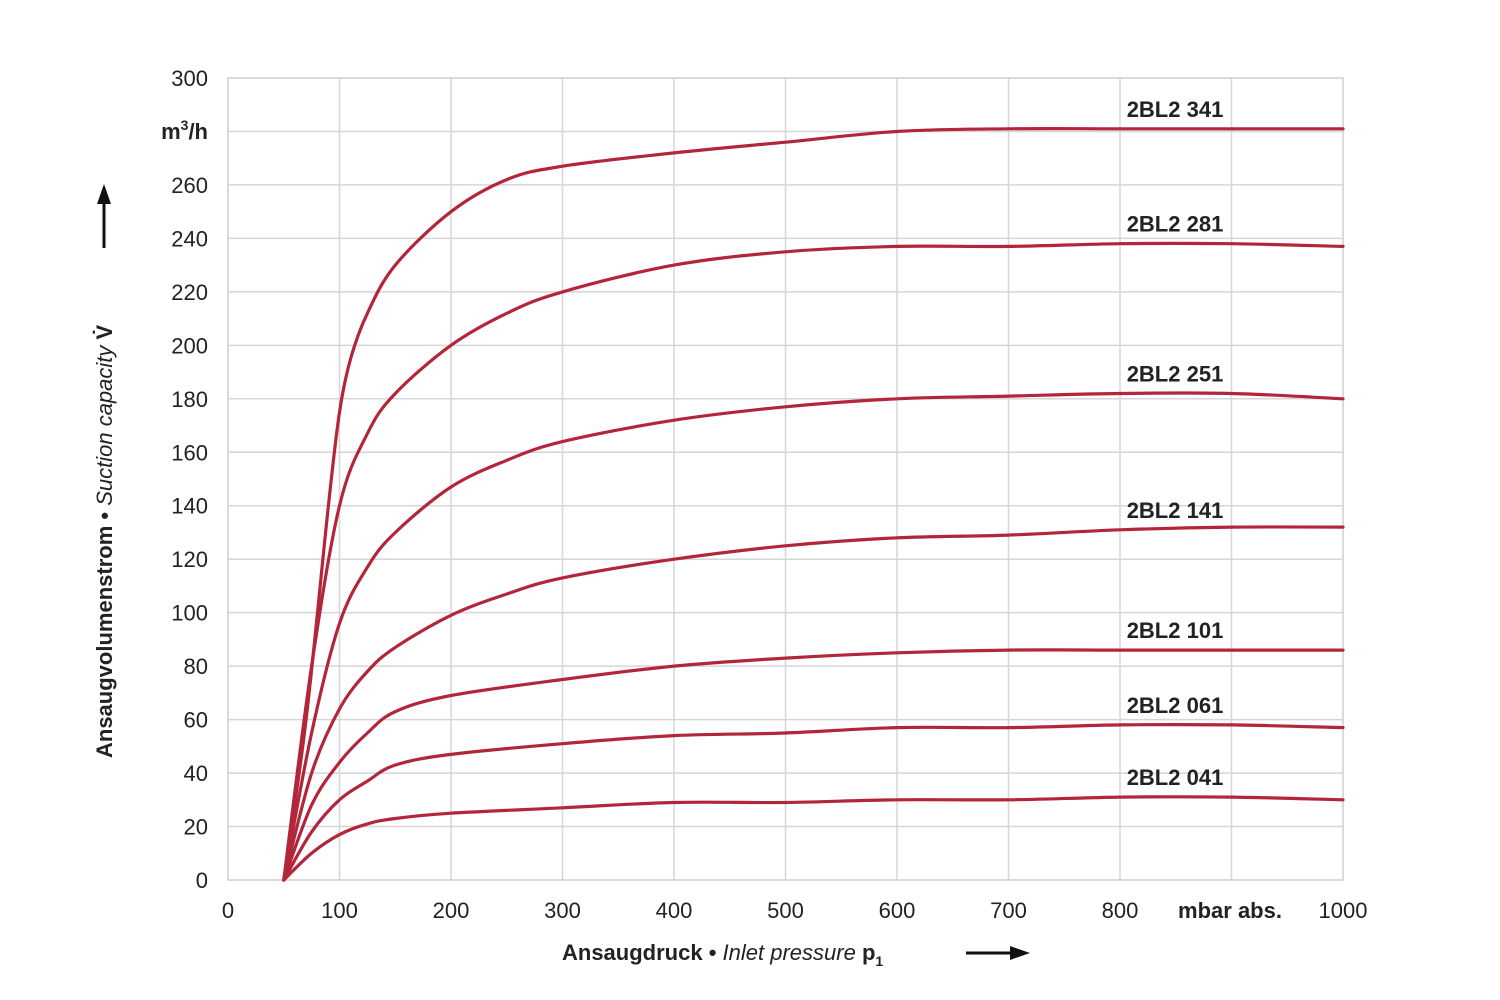  What do you see at coordinates (998, 953) in the screenshot?
I see `x-axis-arrow-icon` at bounding box center [998, 953].